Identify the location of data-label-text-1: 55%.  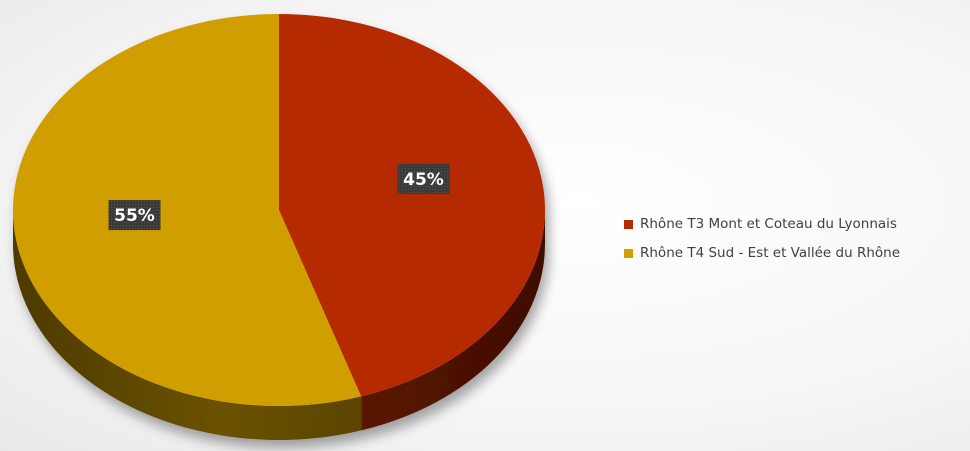
(134, 216).